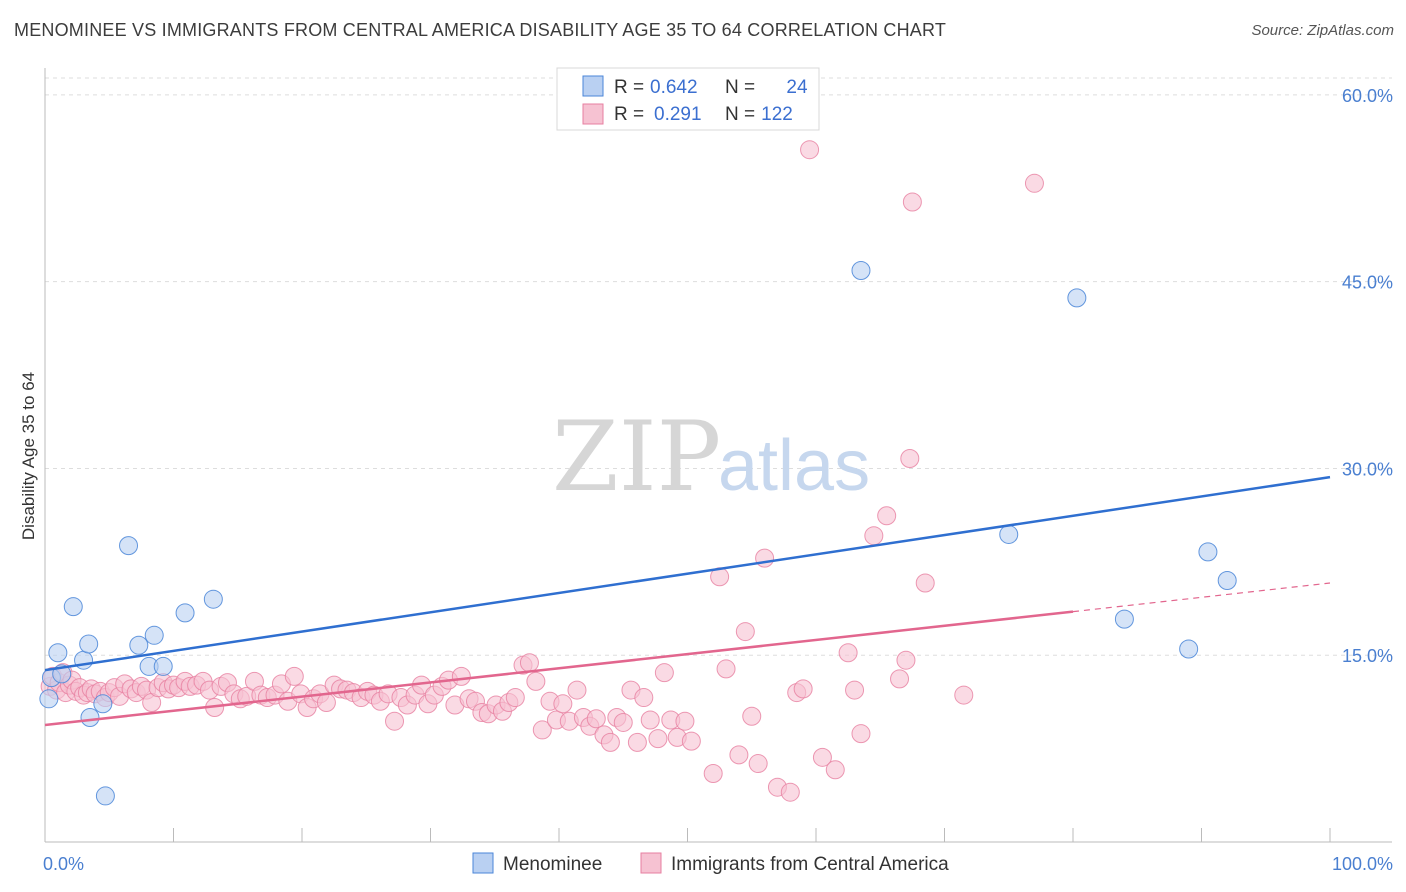  Describe the element at coordinates (810, 864) in the screenshot. I see `bottom-legend-immigrants: Immigrants from Central America` at that location.